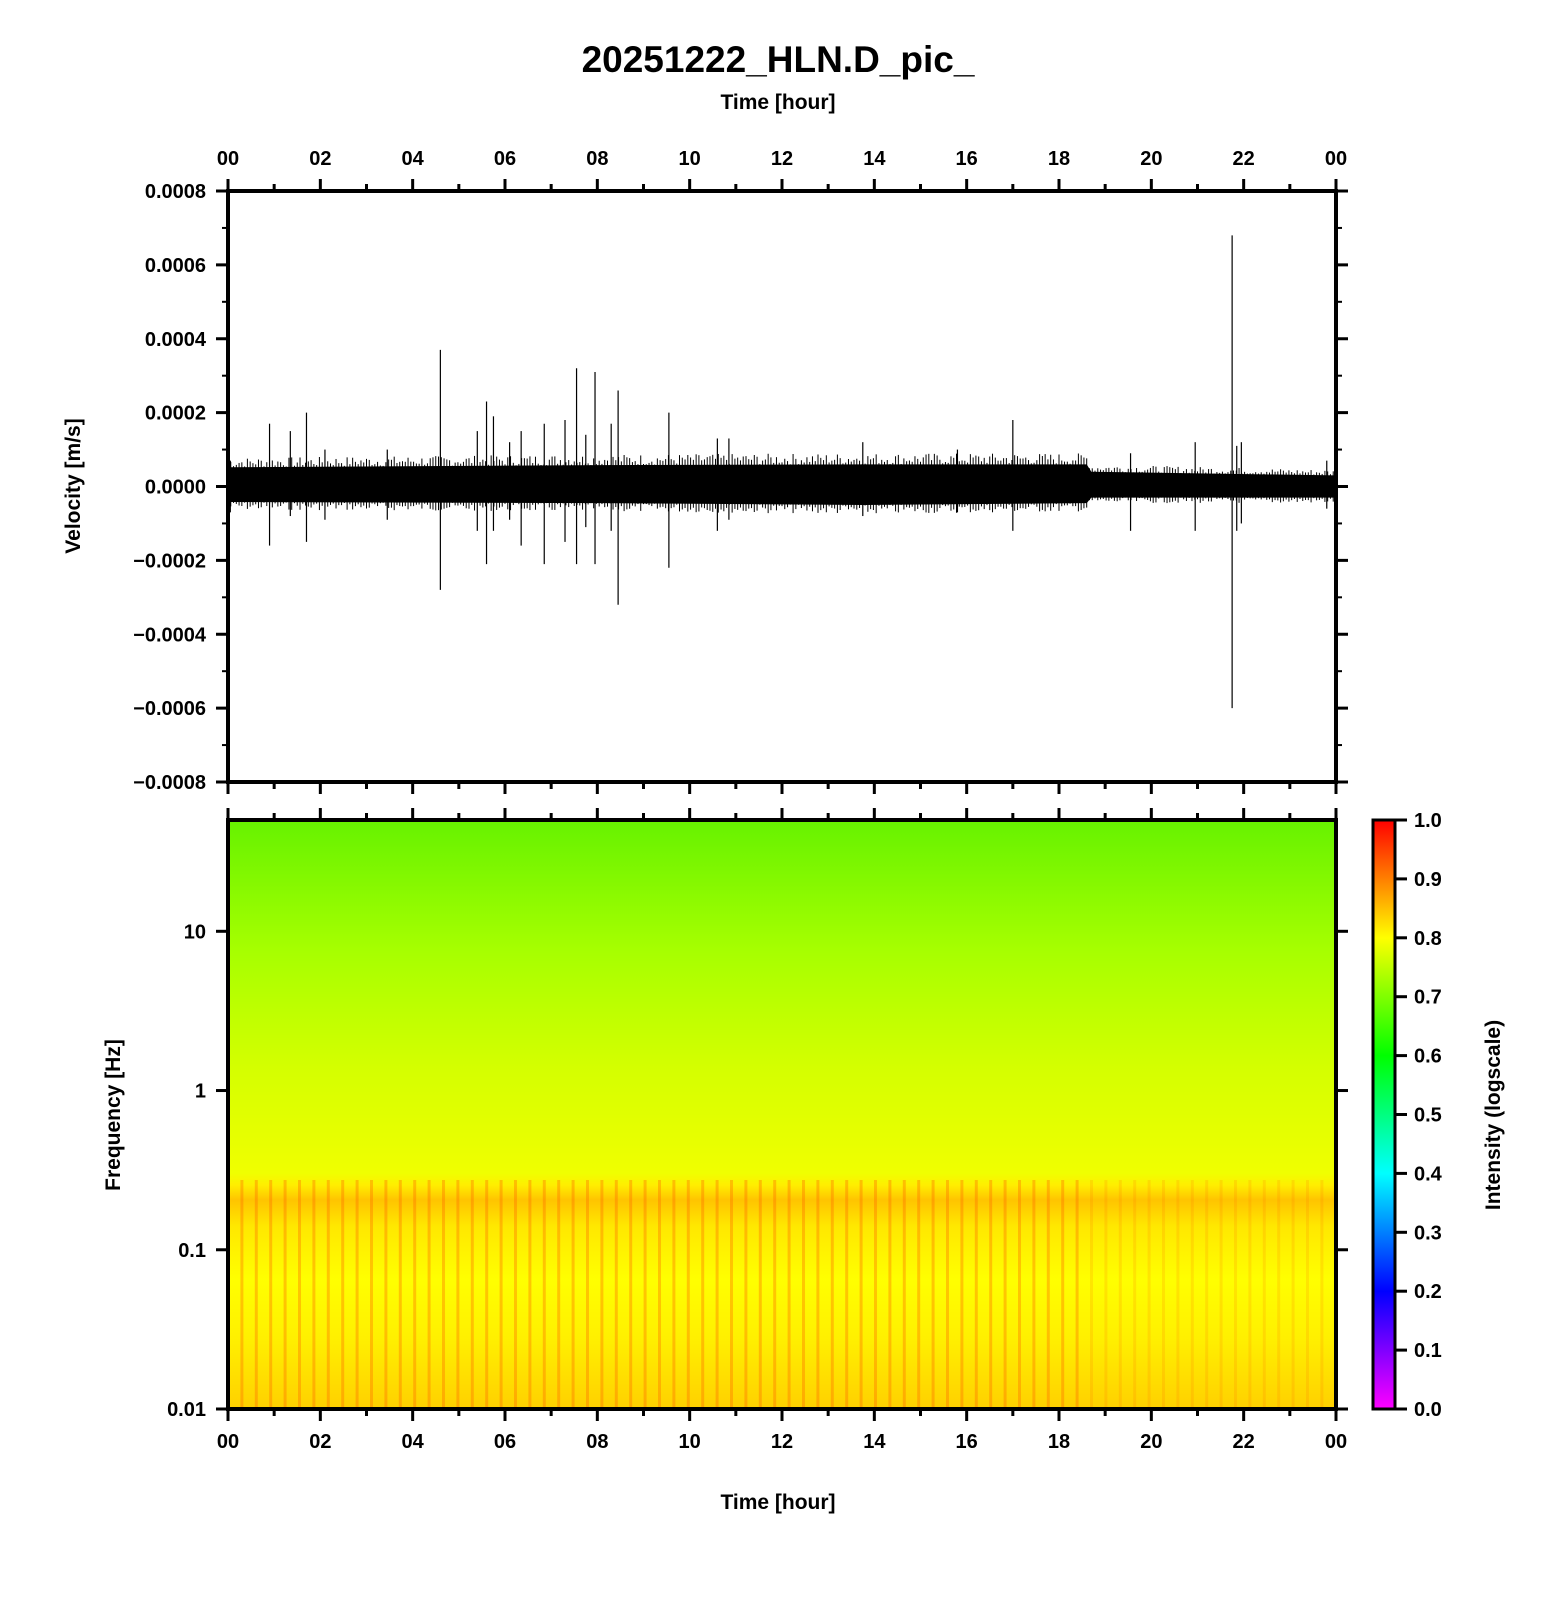 The image size is (1556, 1600). I want to click on spectrogram-low-freq-striations-late, so click(1212, 1294).